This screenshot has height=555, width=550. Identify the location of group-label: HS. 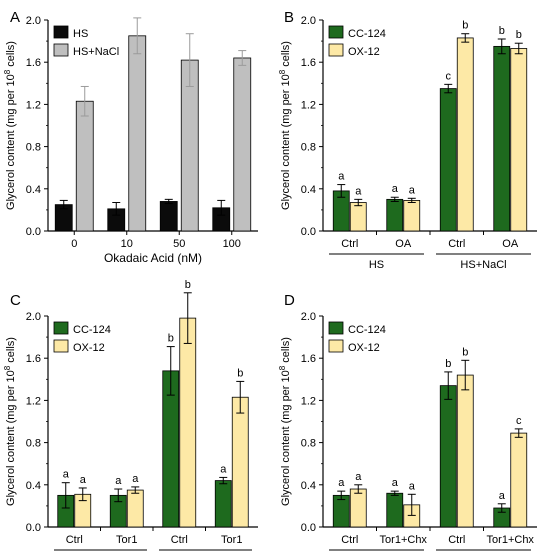
(376, 265).